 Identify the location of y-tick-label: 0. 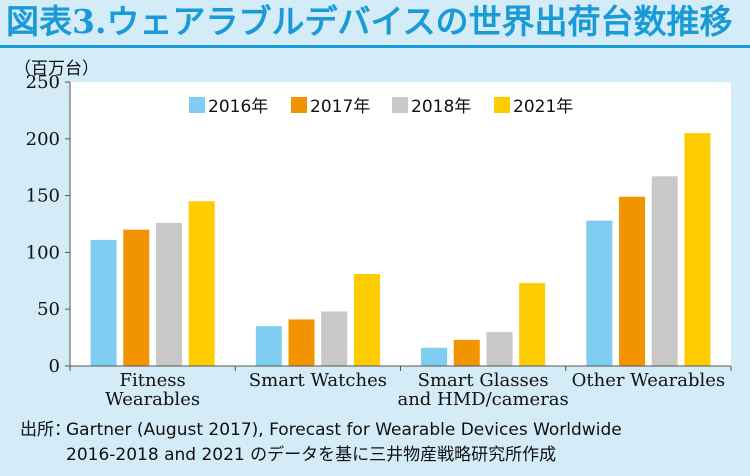
(54, 366).